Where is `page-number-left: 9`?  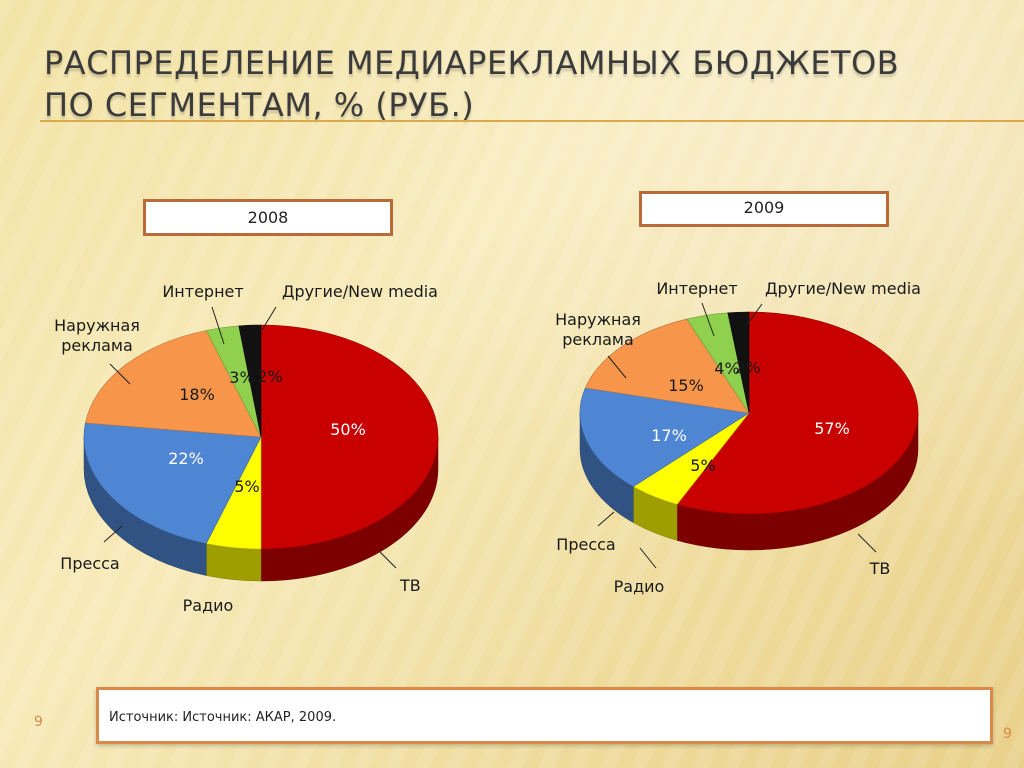 page-number-left: 9 is located at coordinates (38, 722).